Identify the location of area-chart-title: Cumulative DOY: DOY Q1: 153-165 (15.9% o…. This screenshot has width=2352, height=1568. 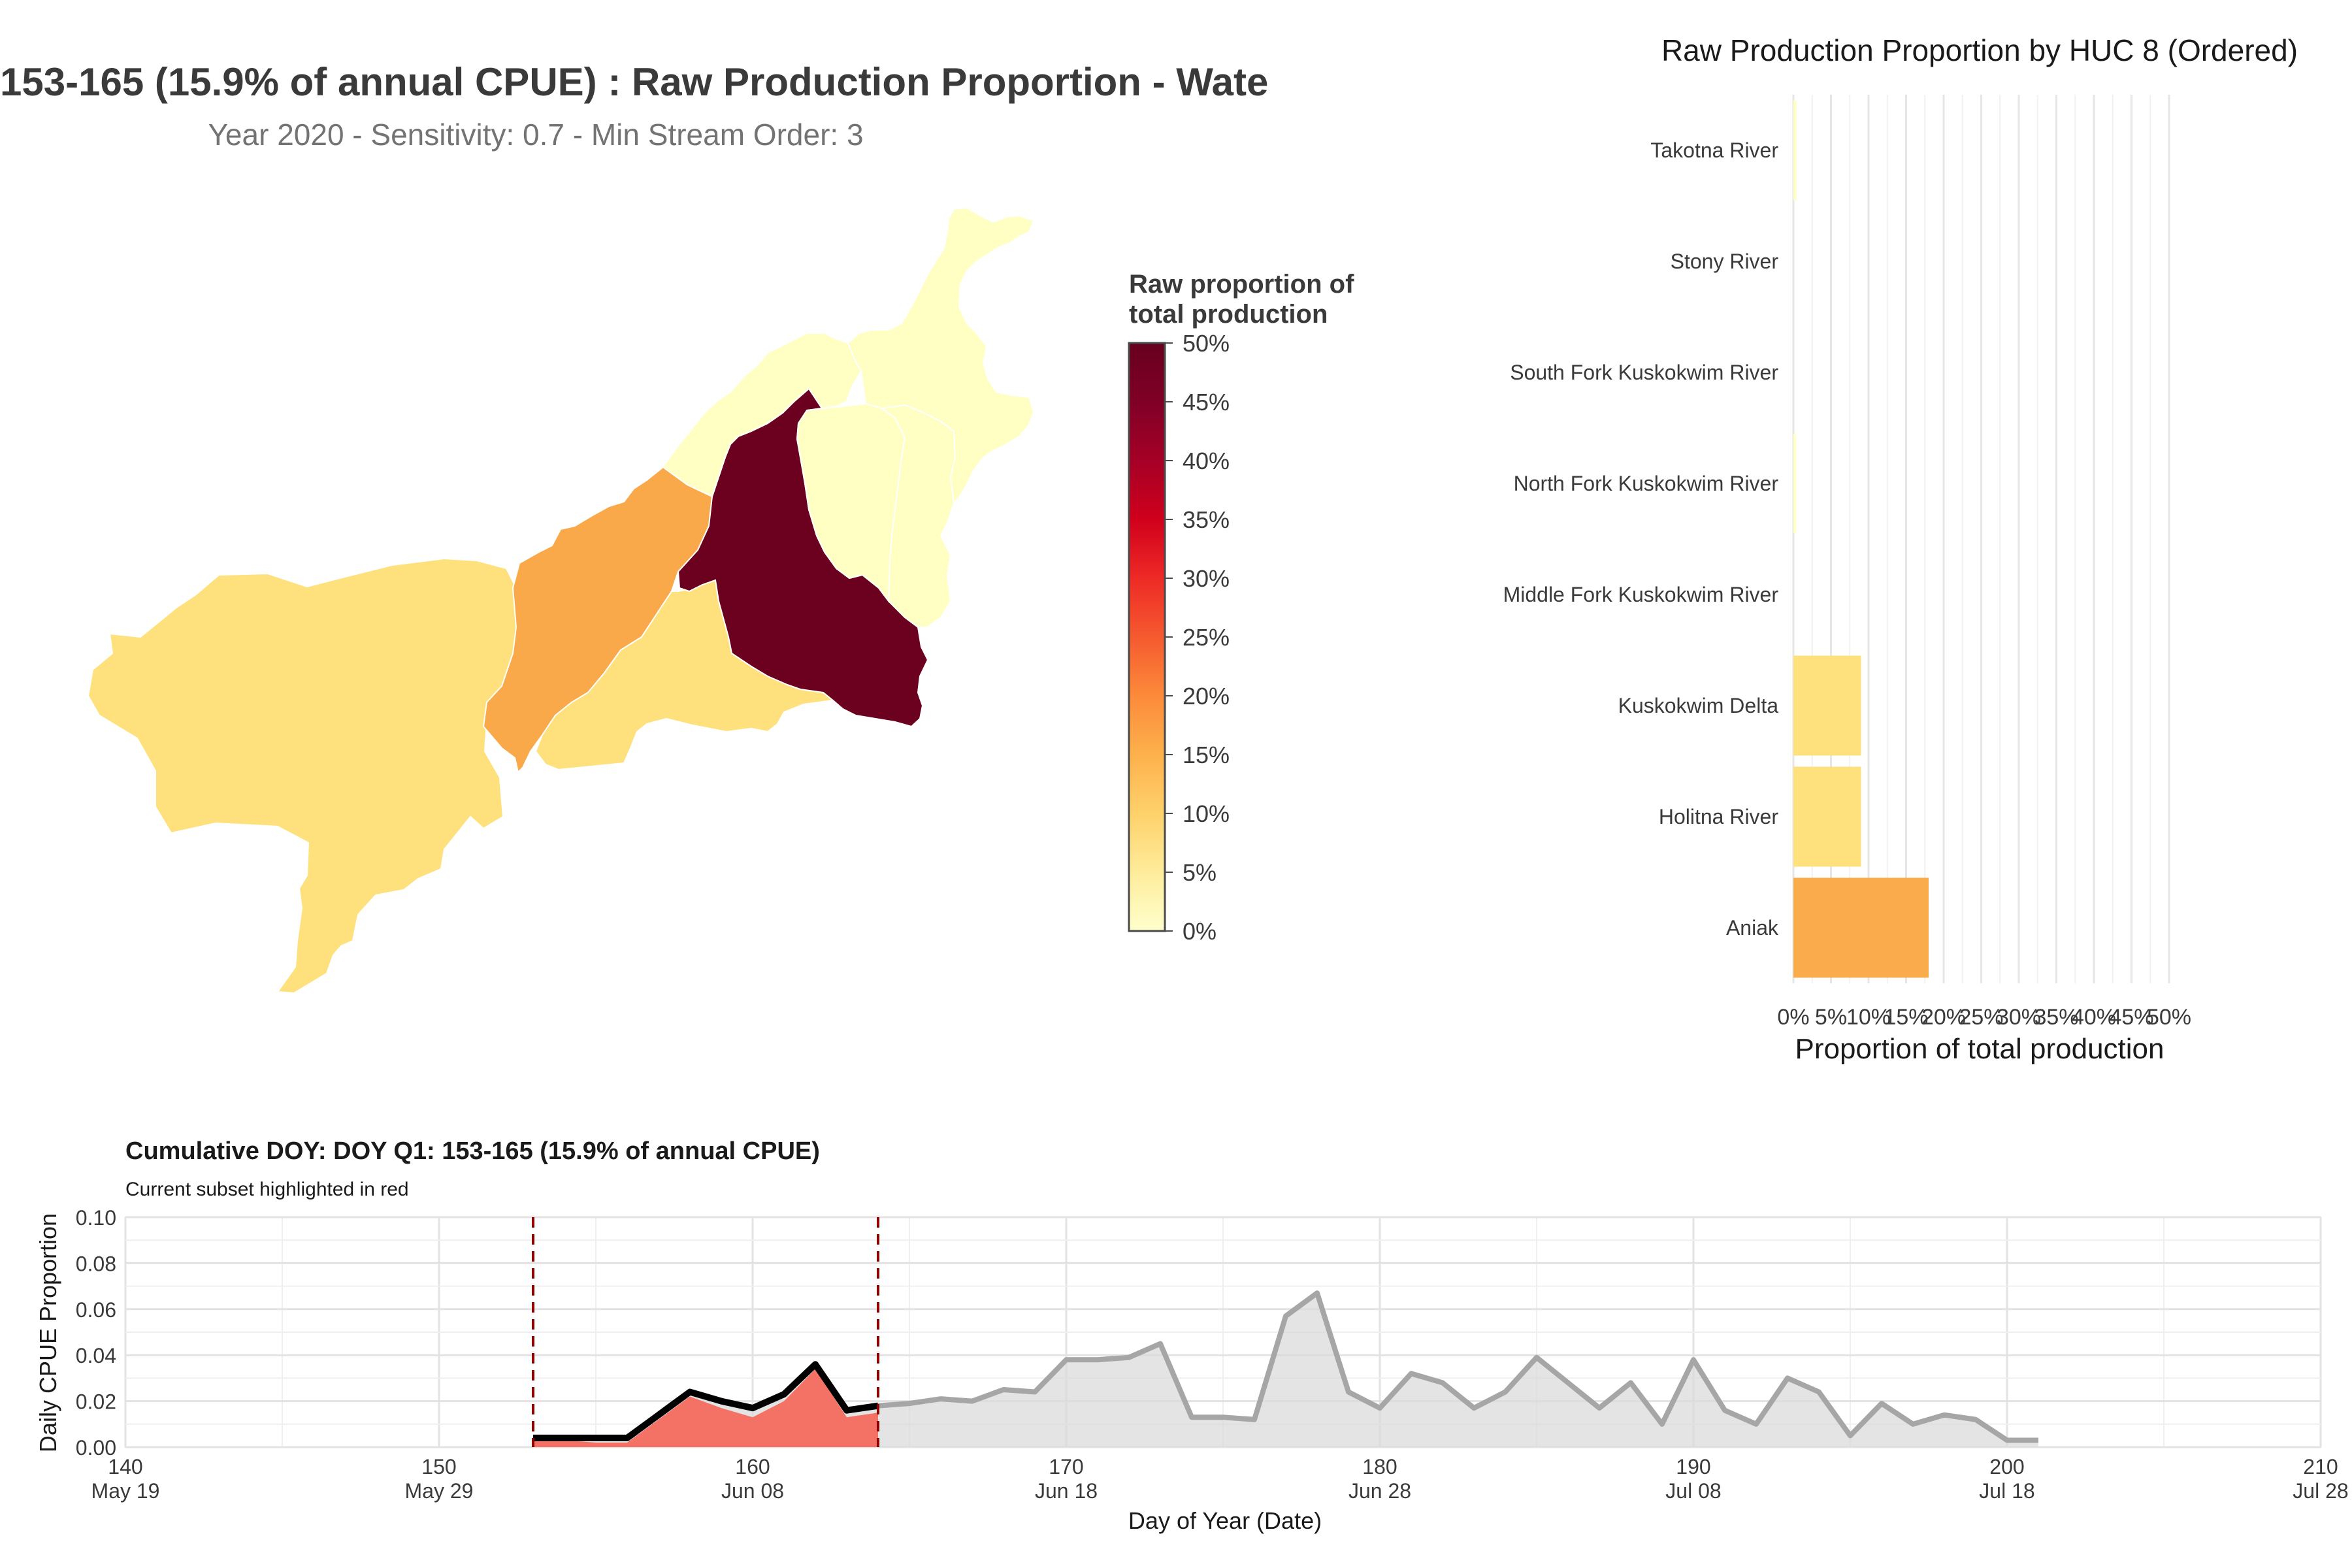
(472, 1151).